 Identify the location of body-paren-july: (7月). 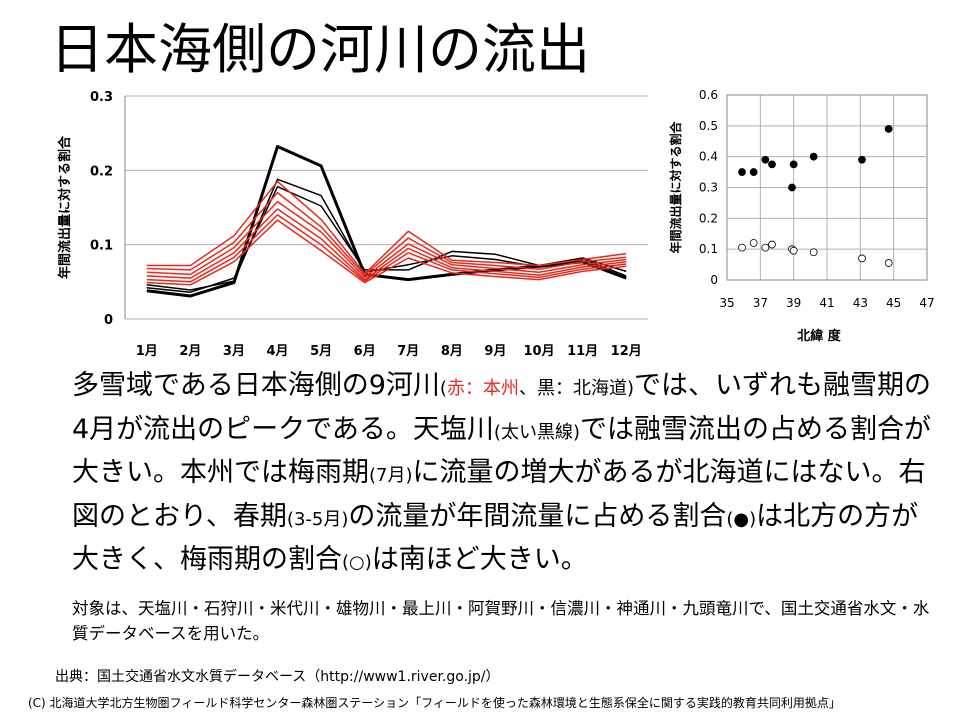
(391, 475).